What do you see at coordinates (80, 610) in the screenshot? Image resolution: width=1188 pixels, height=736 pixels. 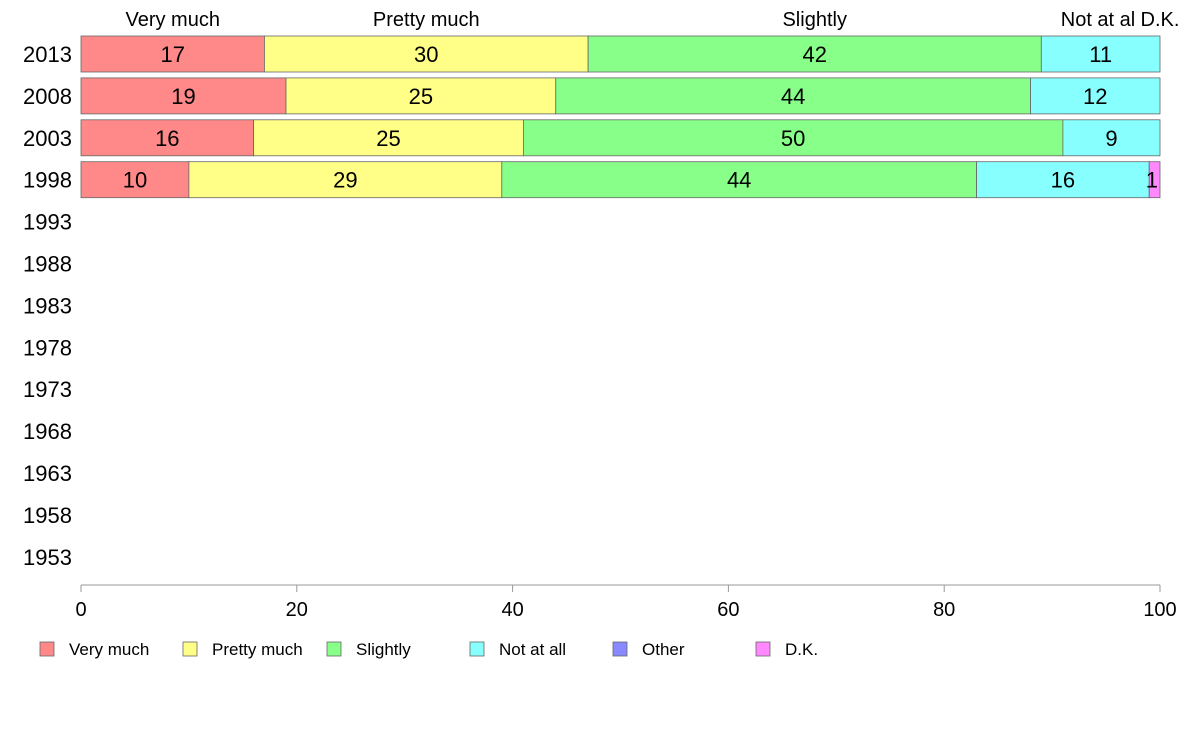 I see `x-tick-label-0: 0` at bounding box center [80, 610].